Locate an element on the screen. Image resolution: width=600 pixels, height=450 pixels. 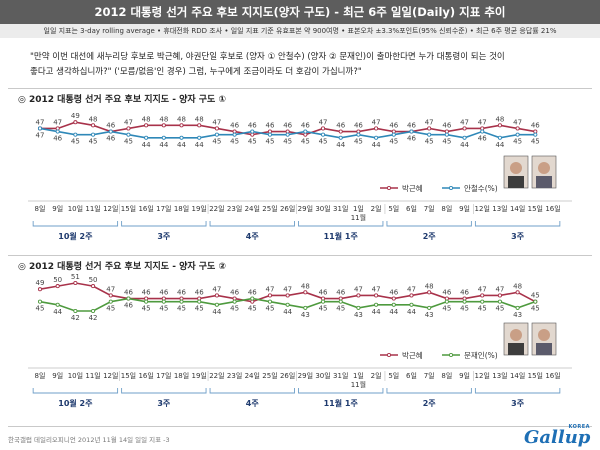
x-tick-label: 24일 is located at coordinates (252, 208).